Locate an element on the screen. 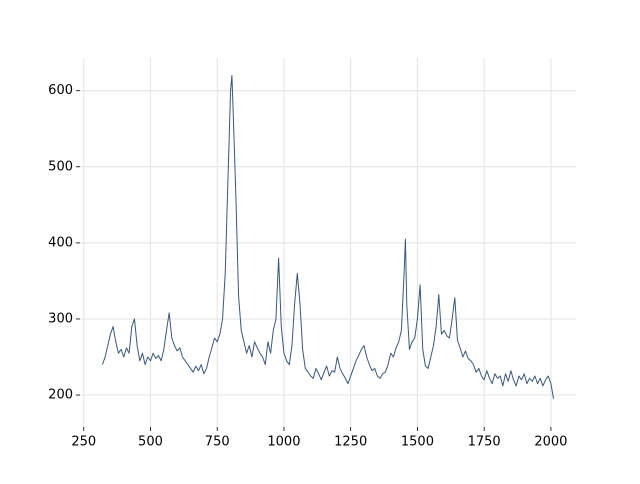 The height and width of the screenshot is (484, 640). x-tick-label: 1750 is located at coordinates (484, 442).